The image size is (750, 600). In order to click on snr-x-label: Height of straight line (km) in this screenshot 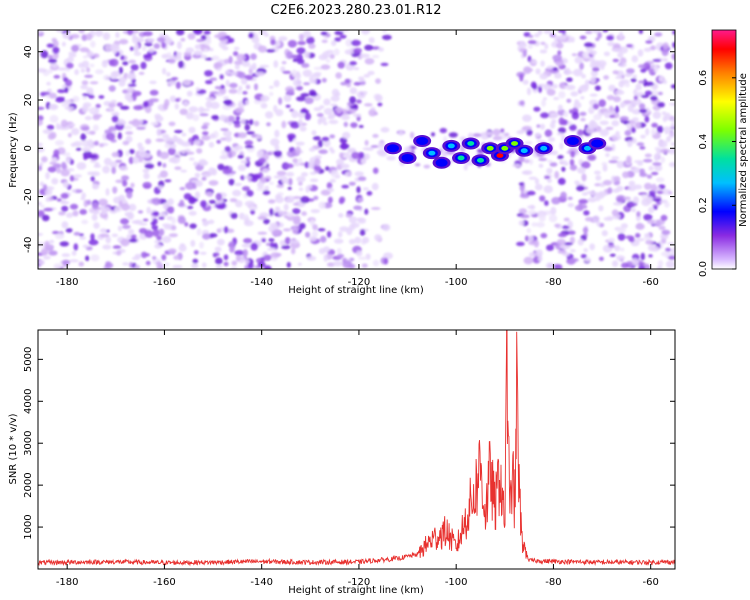, I will do `click(356, 590)`.